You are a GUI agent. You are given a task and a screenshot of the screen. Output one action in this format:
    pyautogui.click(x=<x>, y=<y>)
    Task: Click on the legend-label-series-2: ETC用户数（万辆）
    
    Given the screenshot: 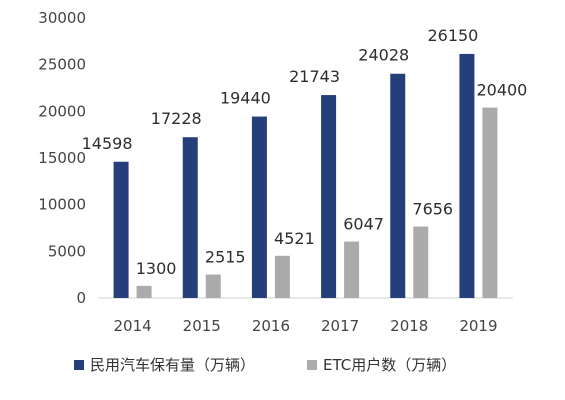 What is the action you would take?
    pyautogui.click(x=389, y=365)
    